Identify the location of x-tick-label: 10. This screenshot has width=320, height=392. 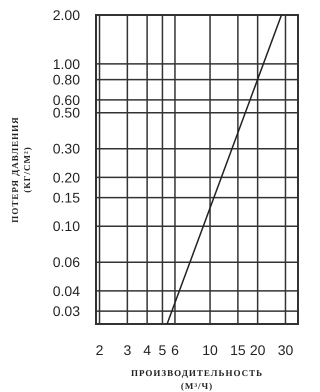
(210, 350).